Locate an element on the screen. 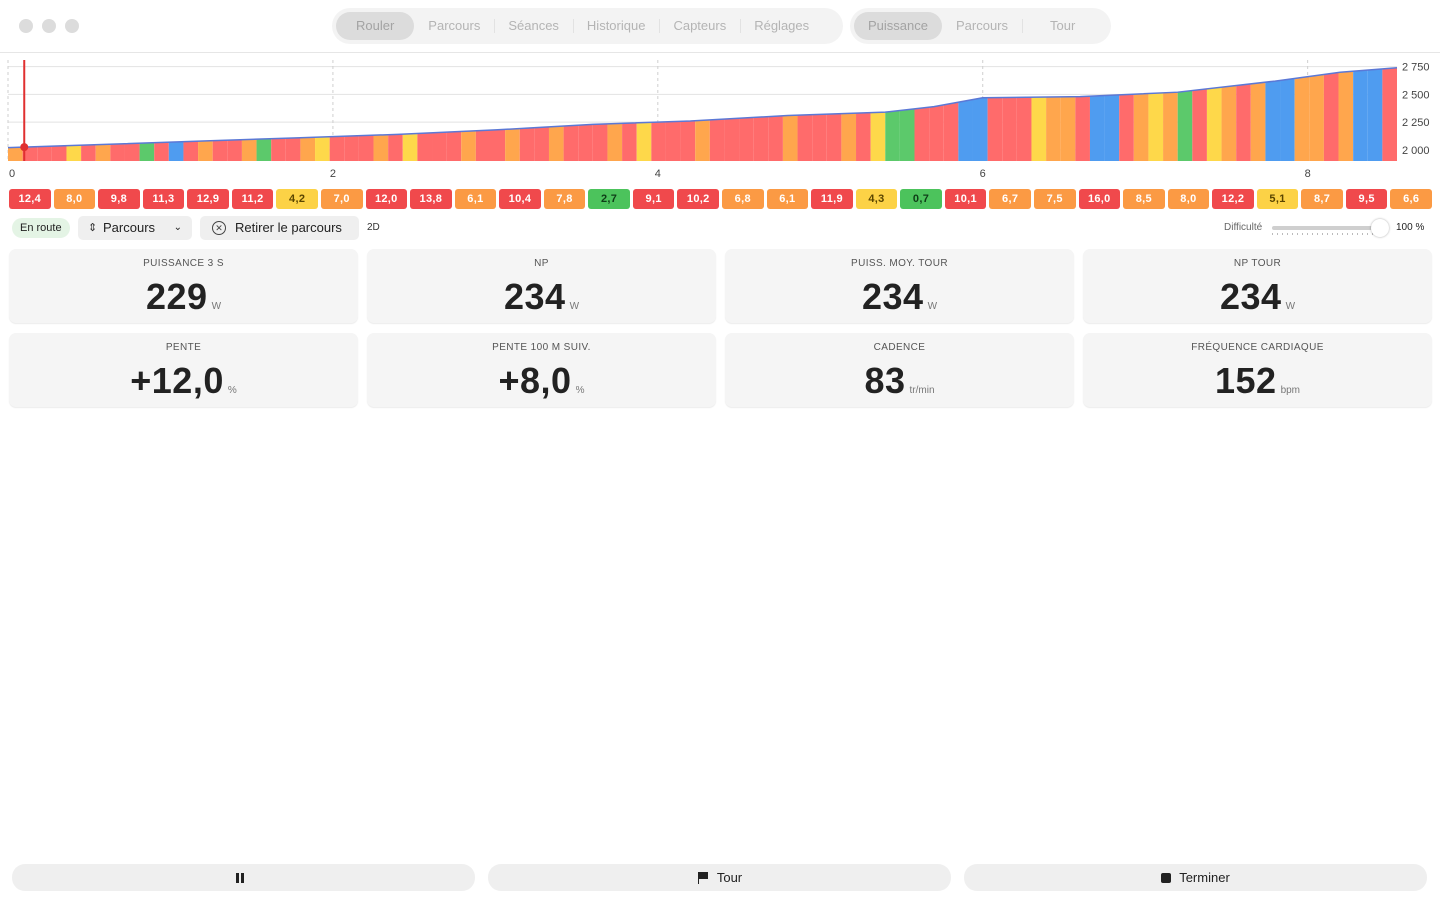 This screenshot has height=900, width=1440. remove-route-button: ✕ Retirer le parcours is located at coordinates (279, 228).